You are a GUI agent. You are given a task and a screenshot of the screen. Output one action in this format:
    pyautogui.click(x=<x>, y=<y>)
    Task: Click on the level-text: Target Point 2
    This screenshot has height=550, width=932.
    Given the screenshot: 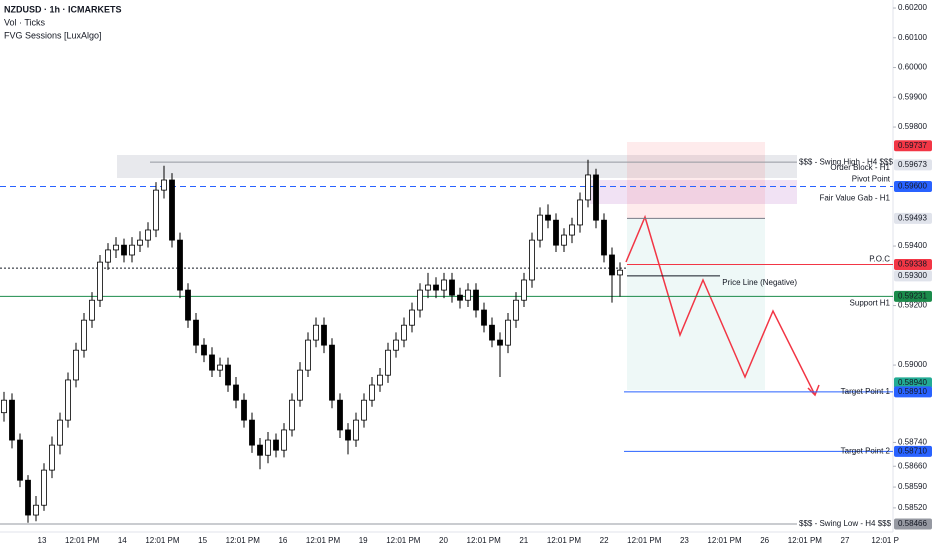 What is the action you would take?
    pyautogui.click(x=866, y=450)
    